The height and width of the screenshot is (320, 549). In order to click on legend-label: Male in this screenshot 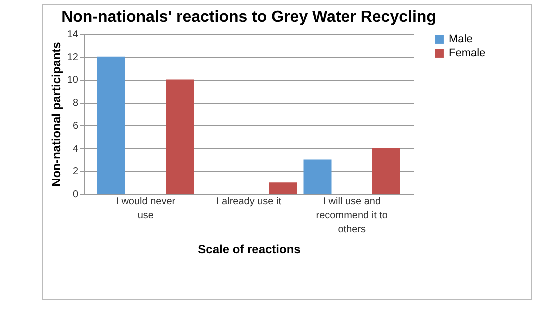, I will do `click(461, 40)`.